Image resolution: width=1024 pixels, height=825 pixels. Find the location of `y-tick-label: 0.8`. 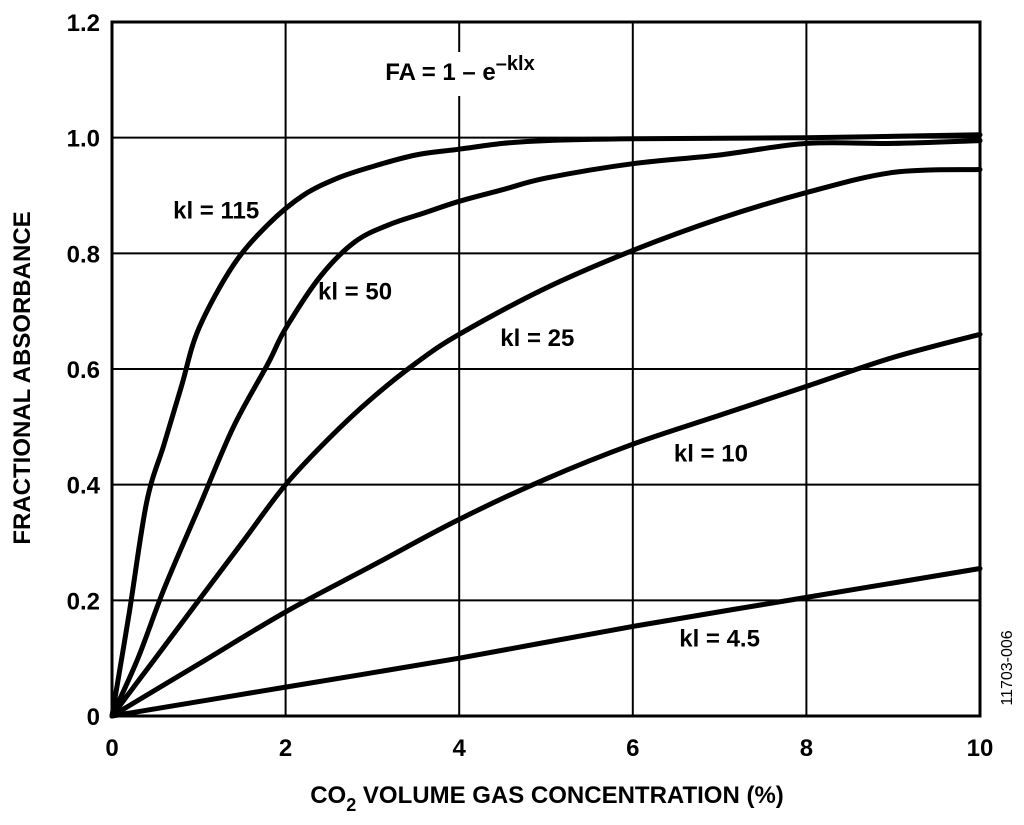

y-tick-label: 0.8 is located at coordinates (83, 254).